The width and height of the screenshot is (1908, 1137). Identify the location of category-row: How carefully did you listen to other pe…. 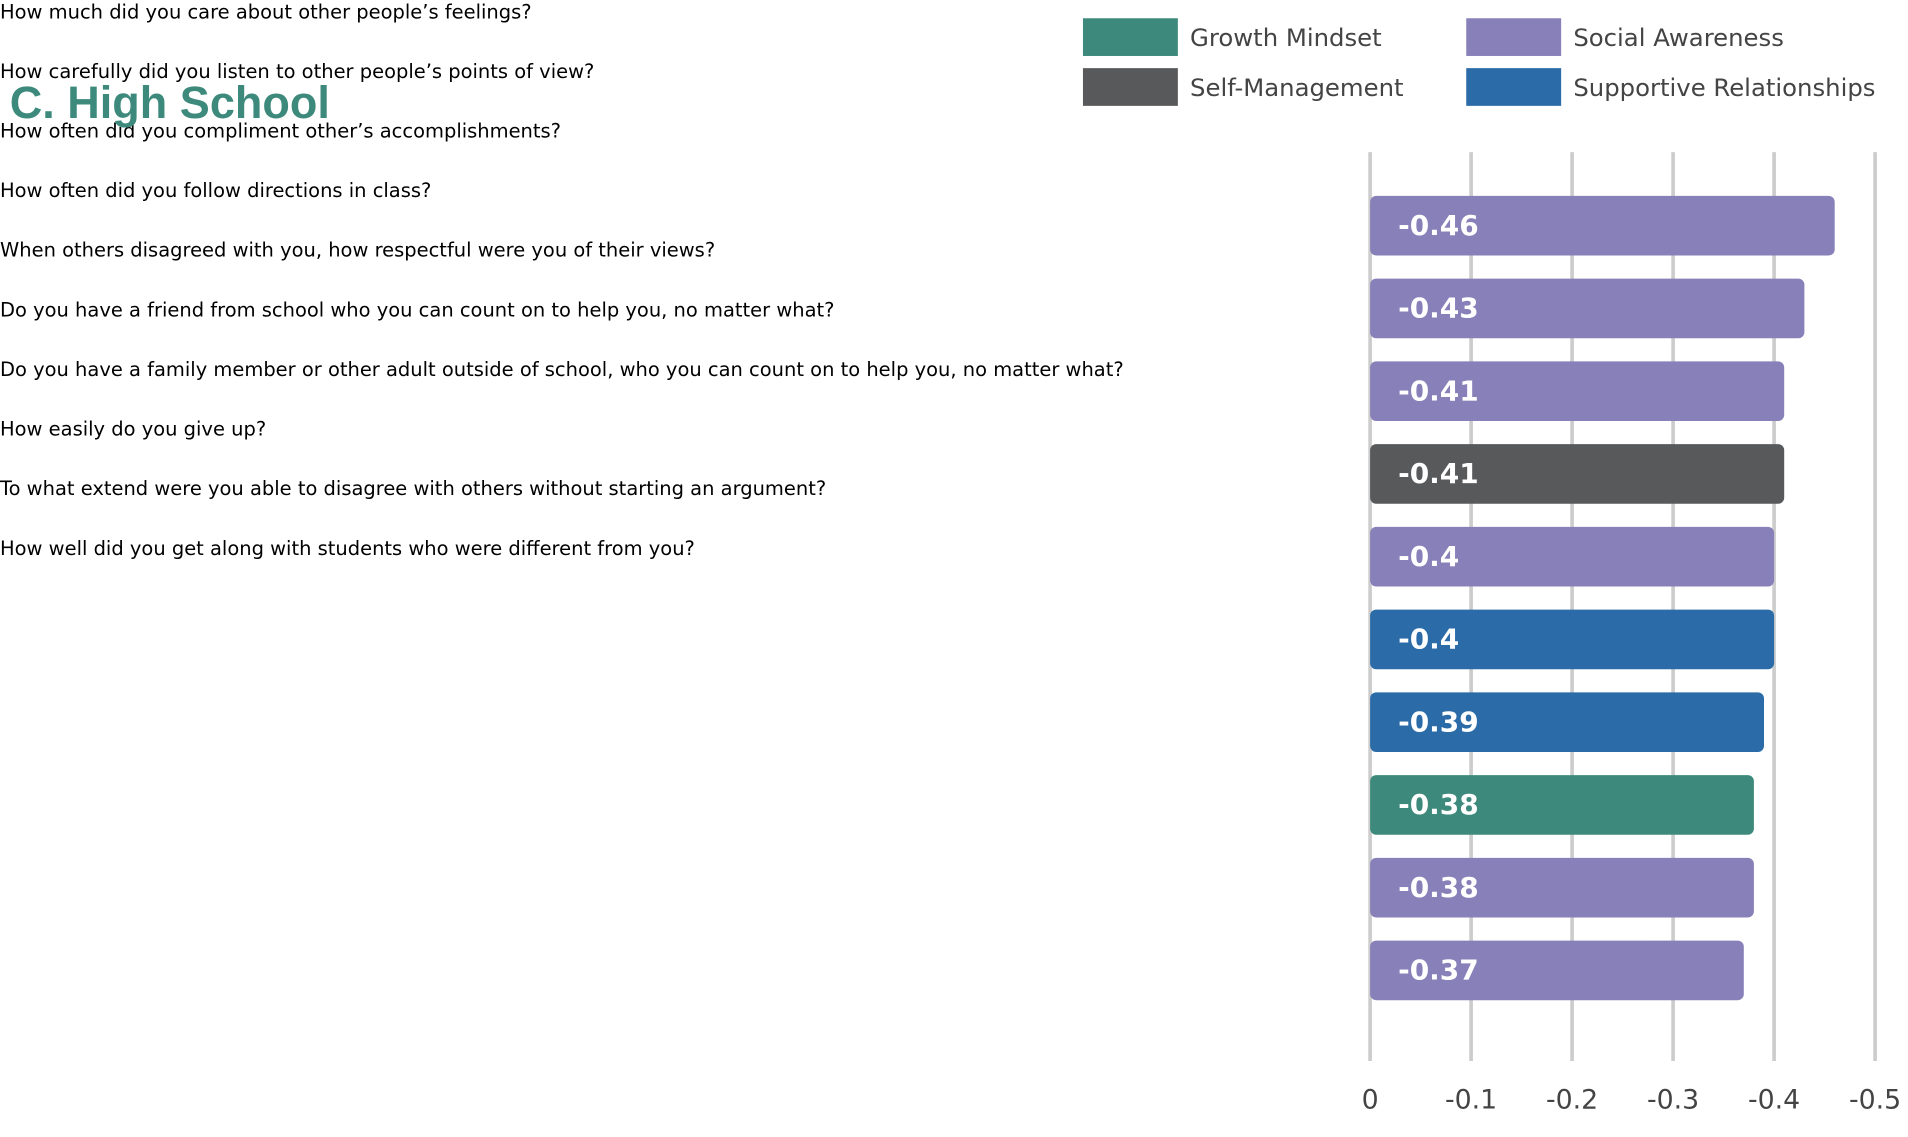
(954, 90).